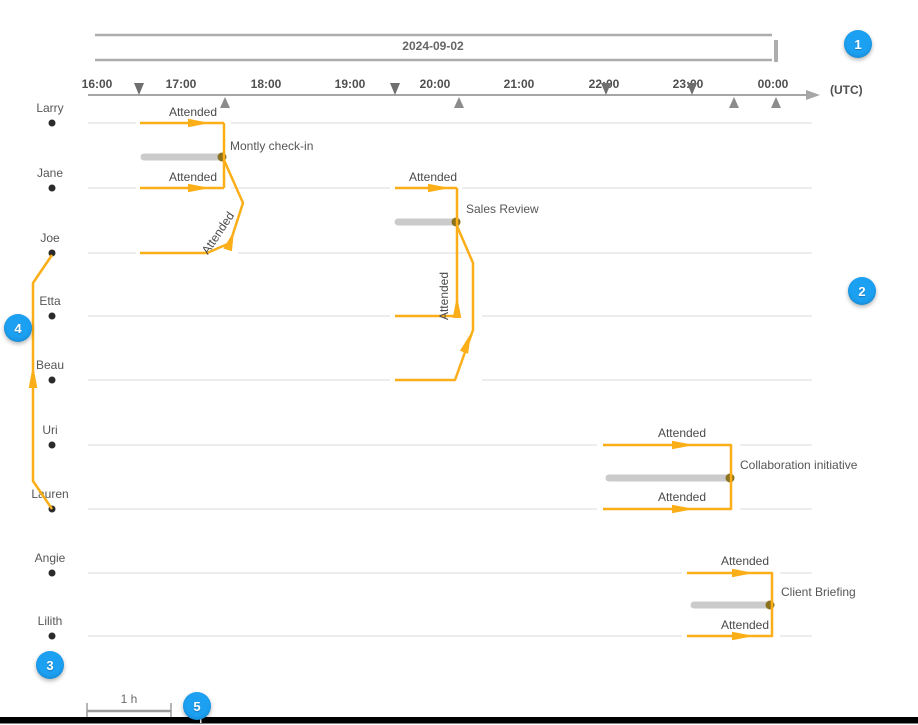  I want to click on meeting-title: Montly check-in, so click(271, 146).